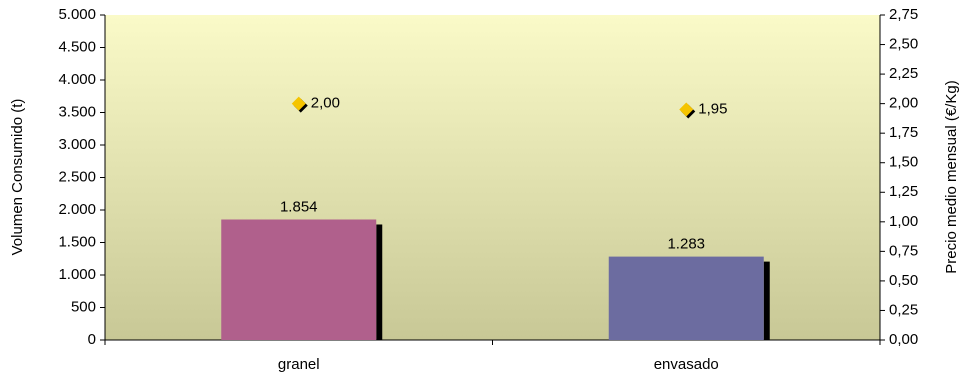  I want to click on y-tick-label: 5.000, so click(77, 14).